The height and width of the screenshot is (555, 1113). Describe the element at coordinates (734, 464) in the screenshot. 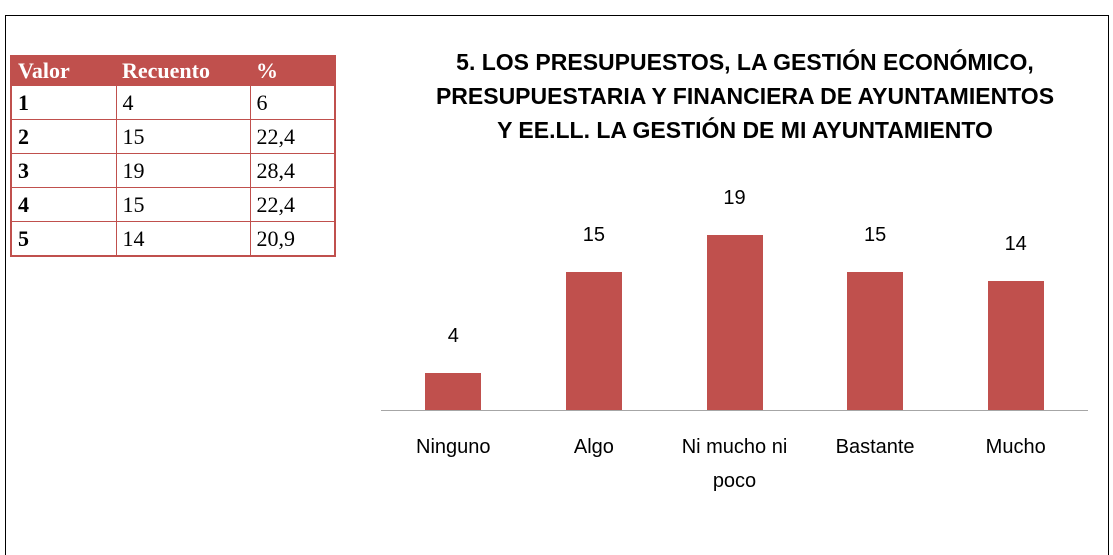

I see `x-tick-label: Ni mucho ni poco` at that location.